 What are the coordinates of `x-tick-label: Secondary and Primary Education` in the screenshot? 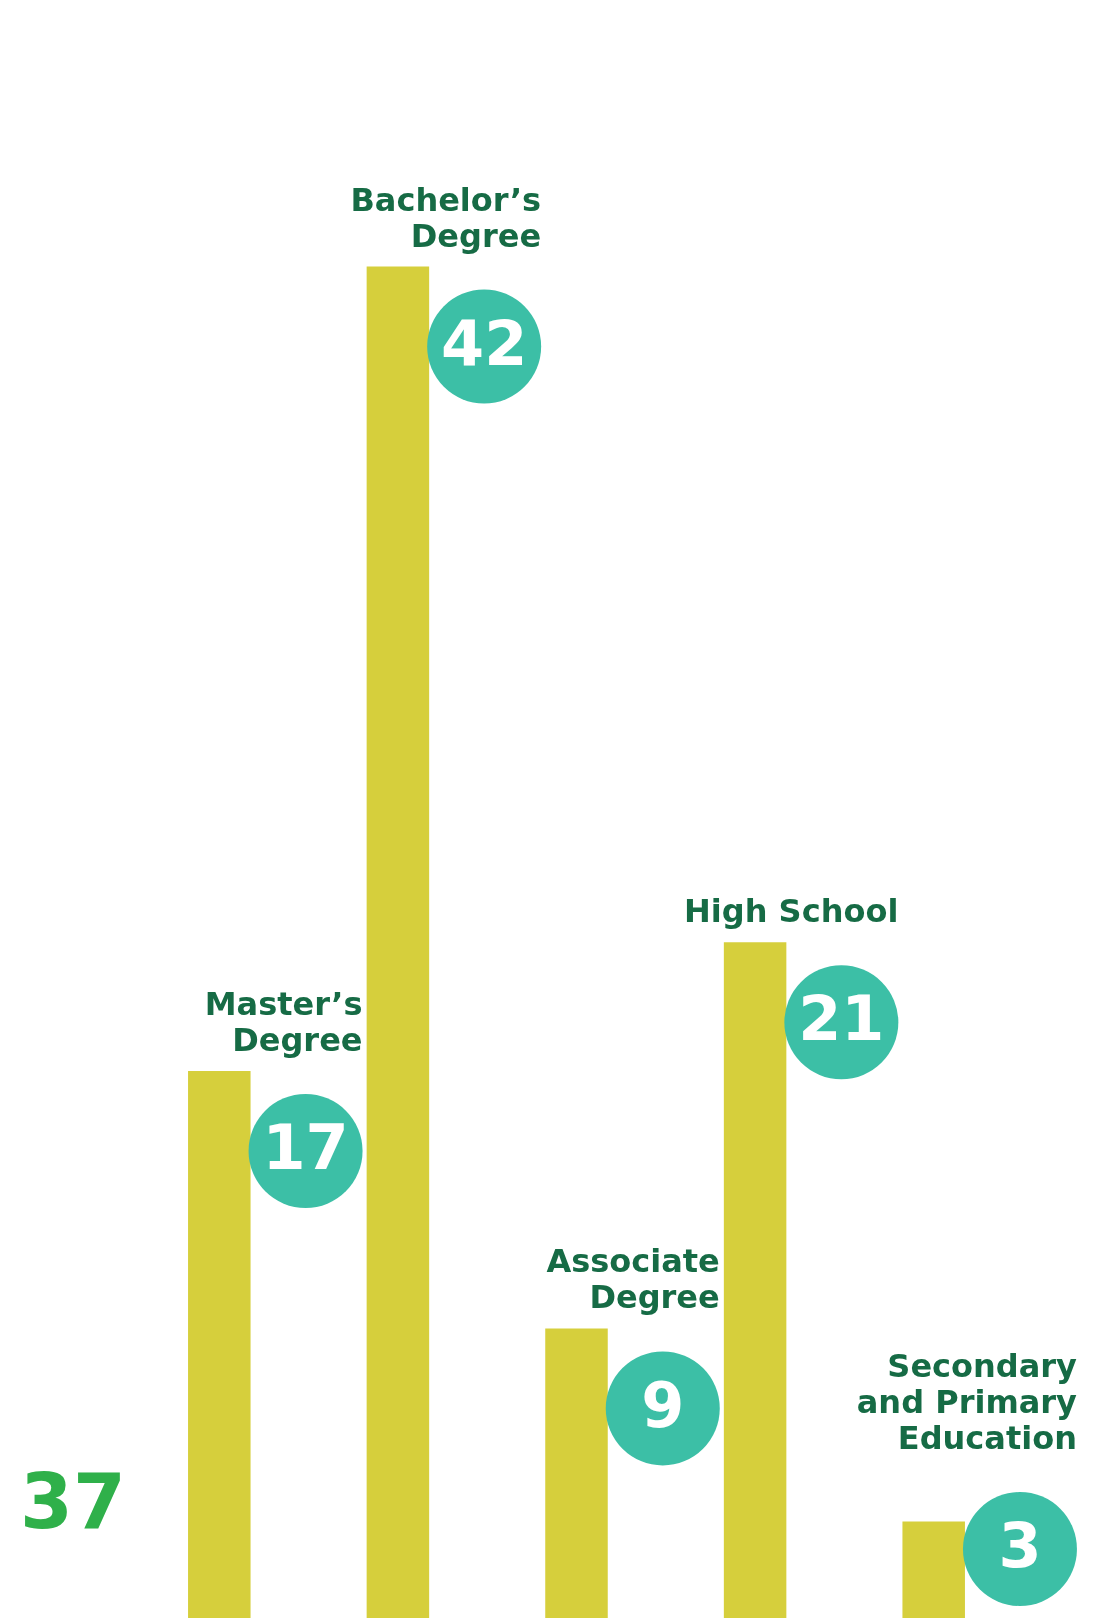 It's located at (967, 1402).